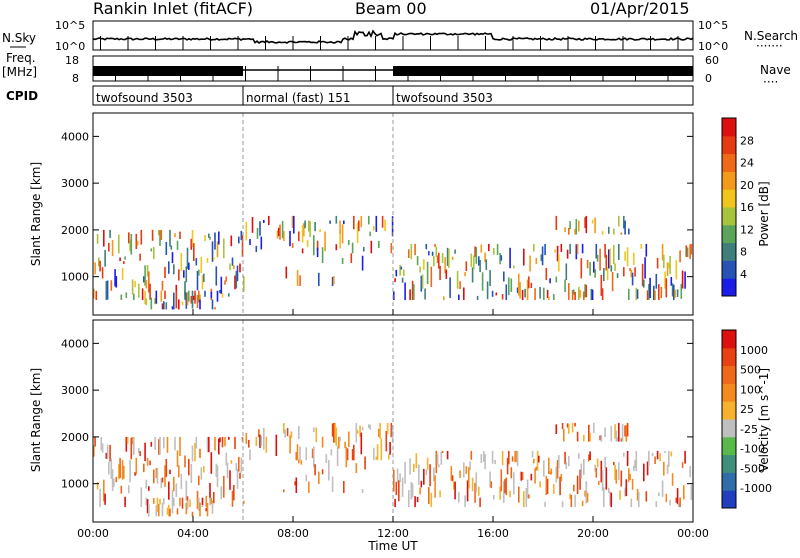 This screenshot has height=558, width=800. I want to click on nave-label: Nave, so click(775, 70).